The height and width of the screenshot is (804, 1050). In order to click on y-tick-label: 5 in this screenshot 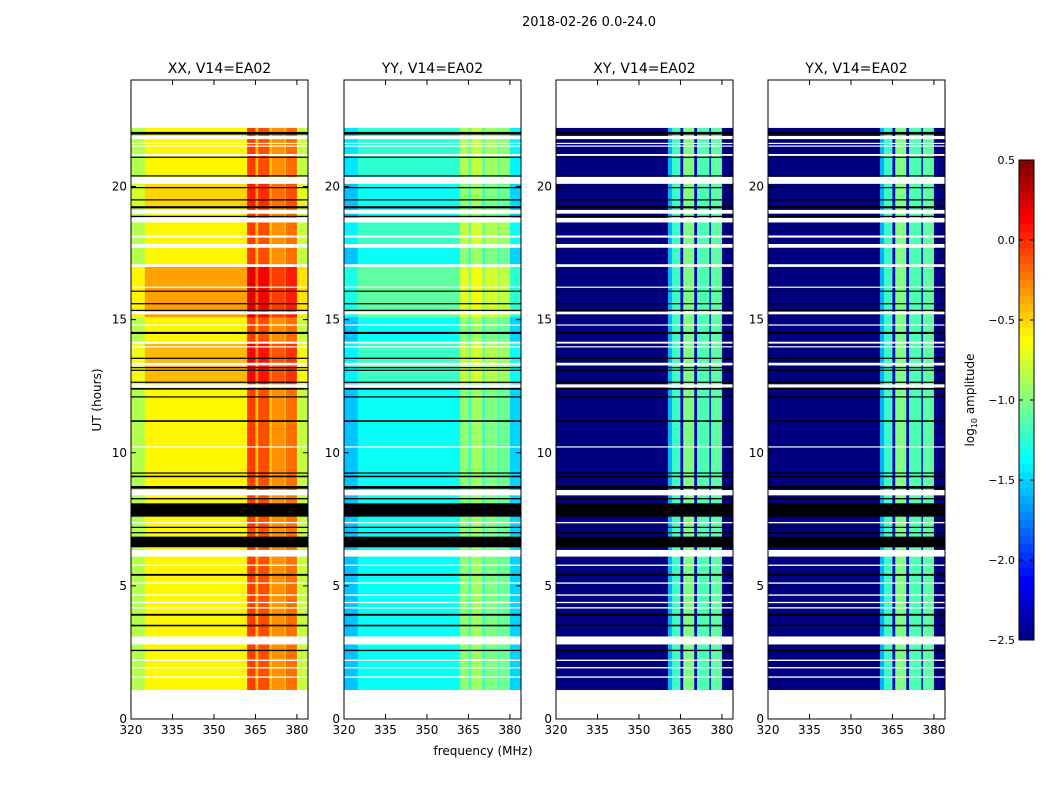, I will do `click(123, 586)`.